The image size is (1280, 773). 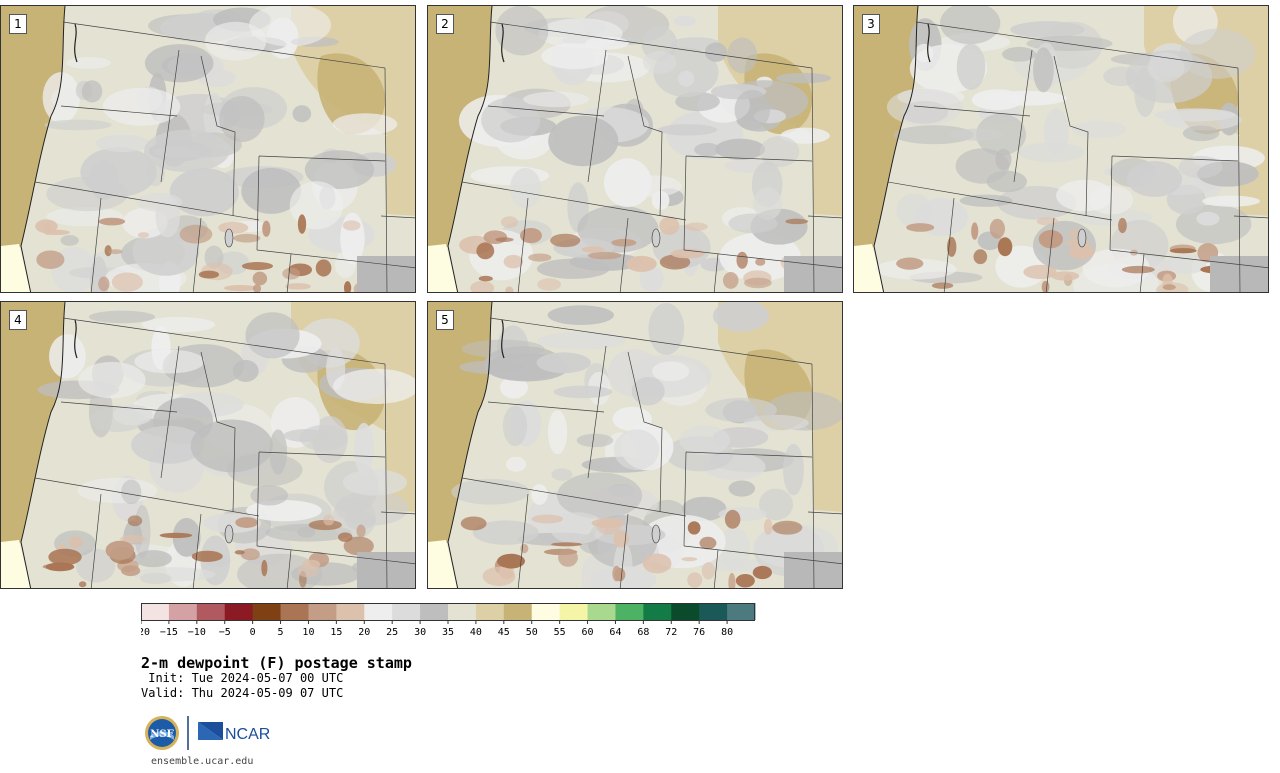 What do you see at coordinates (392, 632) in the screenshot?
I see `colorbar-tick-label: 25` at bounding box center [392, 632].